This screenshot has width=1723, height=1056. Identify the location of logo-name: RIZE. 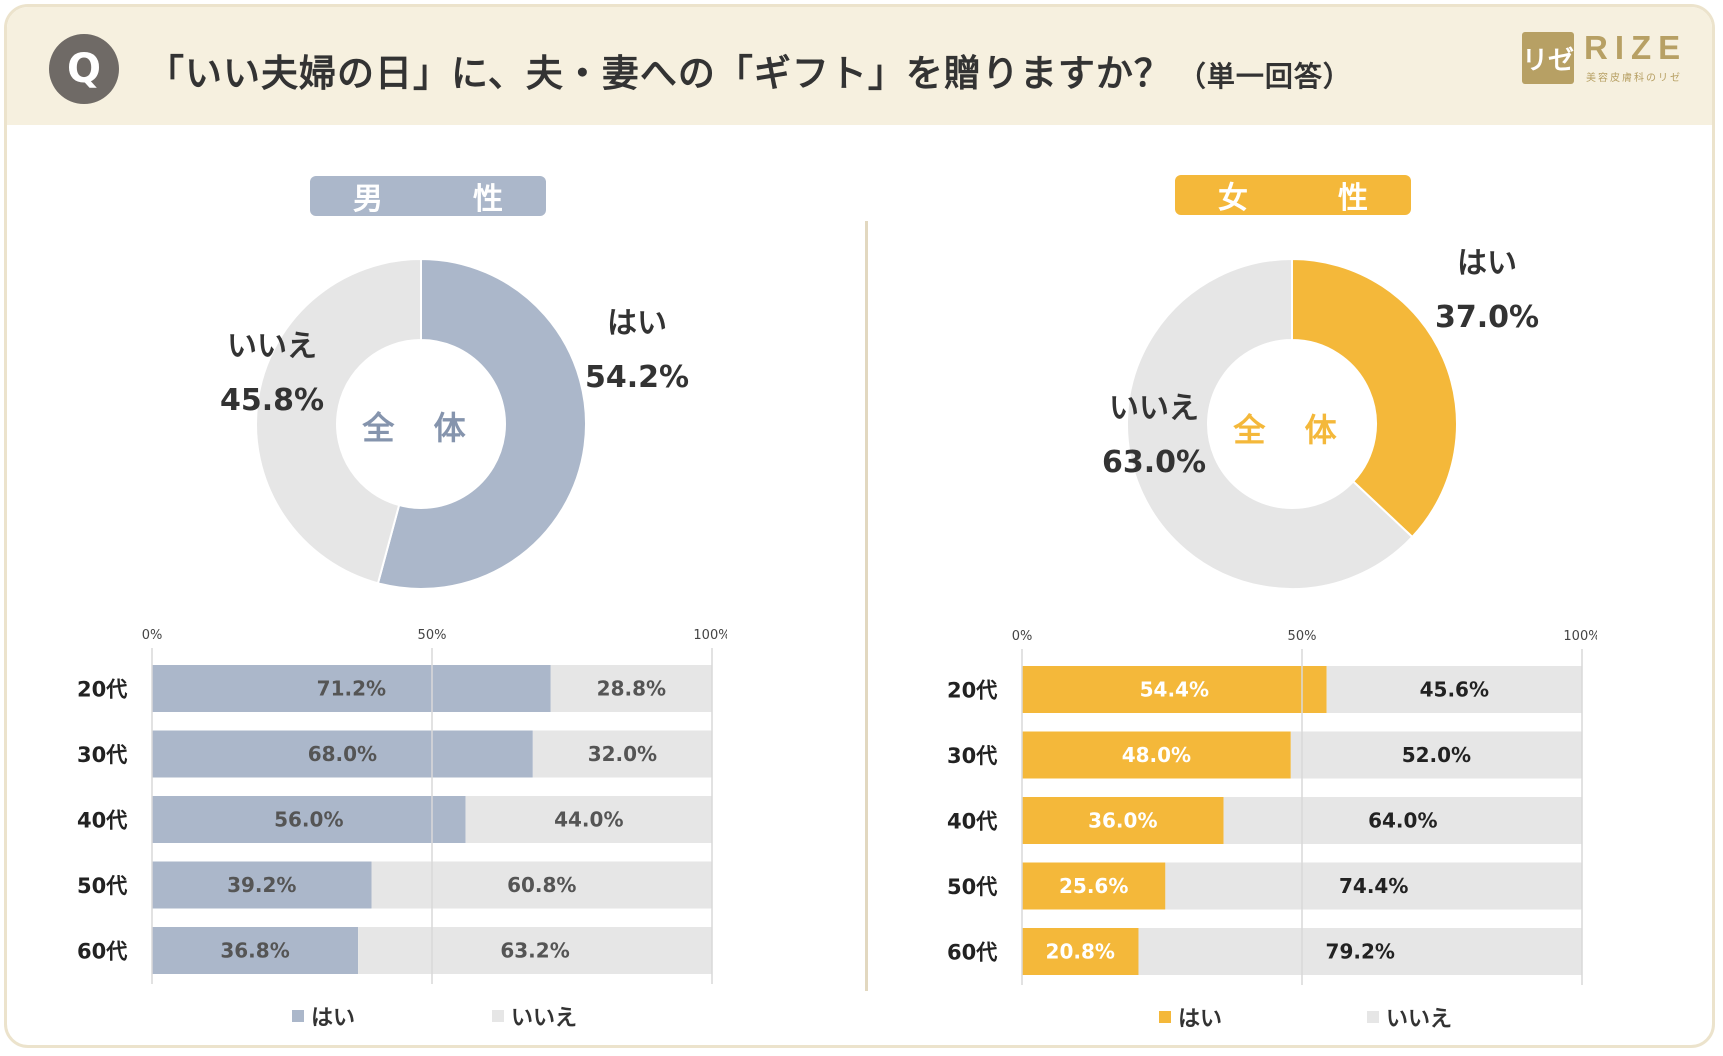
(1636, 47).